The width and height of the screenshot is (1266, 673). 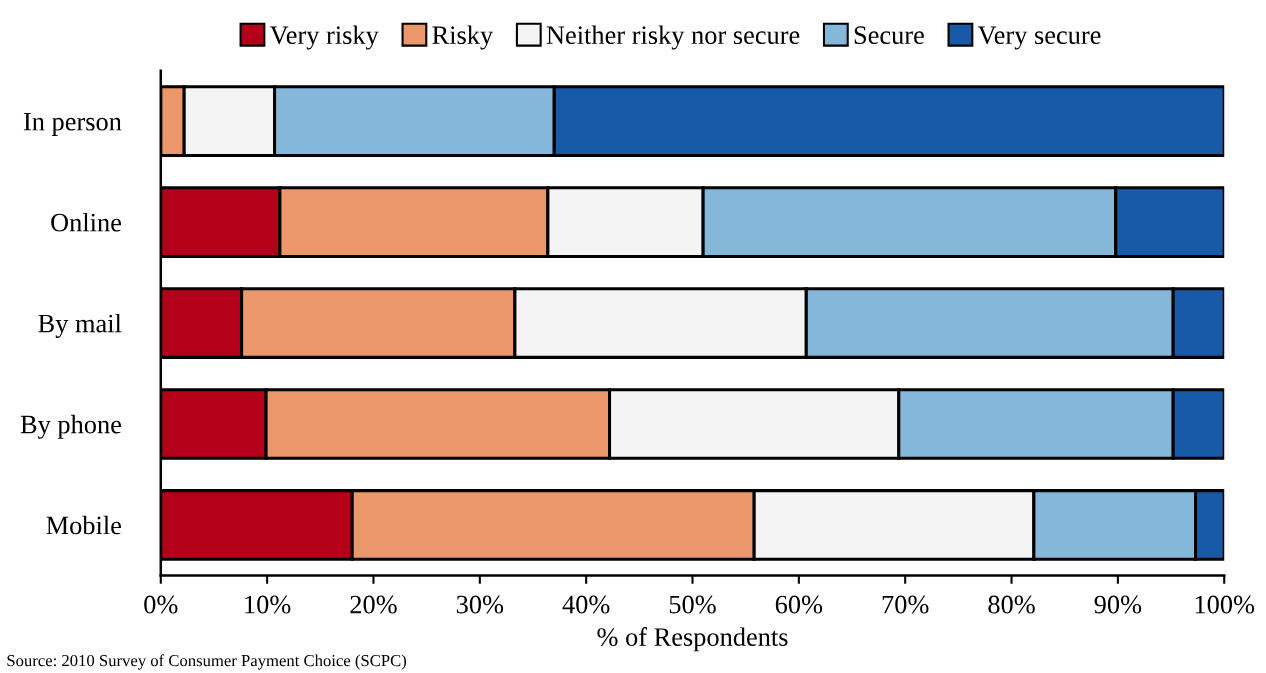 What do you see at coordinates (1118, 604) in the screenshot?
I see `x-tick-label: 90%` at bounding box center [1118, 604].